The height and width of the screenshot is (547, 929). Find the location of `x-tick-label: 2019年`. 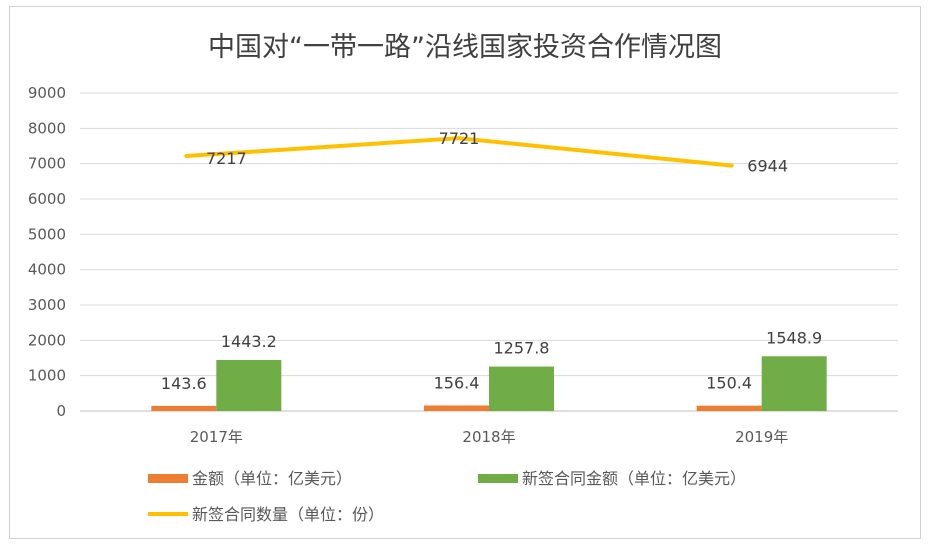

x-tick-label: 2019年 is located at coordinates (761, 437).